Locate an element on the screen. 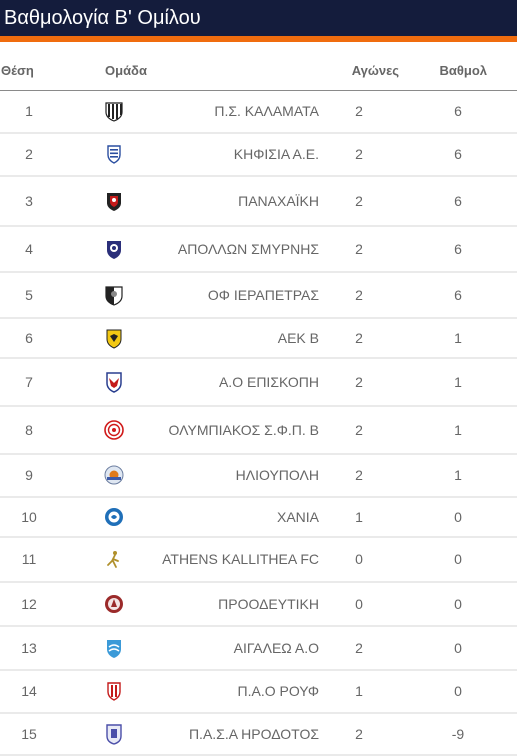  table-row: 5 ΟΦ ΙΕΡΑΠΕΤΡΑΣ 2 6 is located at coordinates (258, 295).